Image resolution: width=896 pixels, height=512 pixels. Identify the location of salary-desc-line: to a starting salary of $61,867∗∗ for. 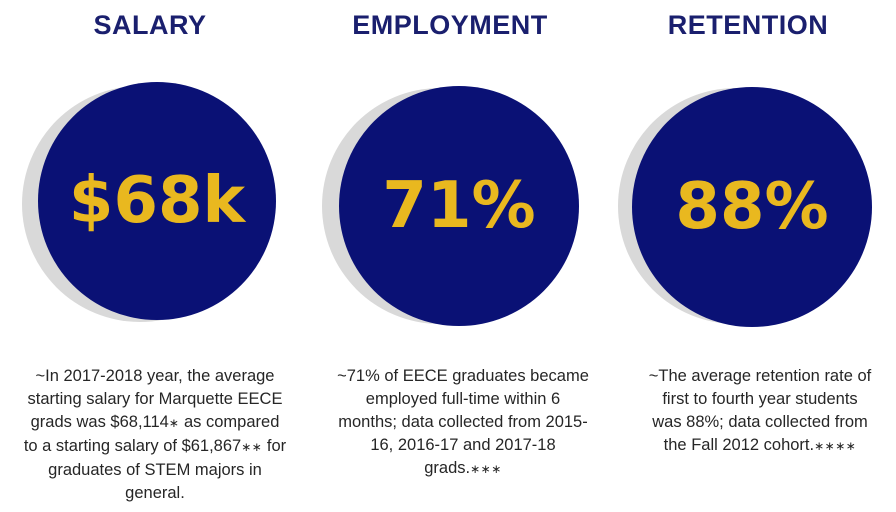
(155, 446).